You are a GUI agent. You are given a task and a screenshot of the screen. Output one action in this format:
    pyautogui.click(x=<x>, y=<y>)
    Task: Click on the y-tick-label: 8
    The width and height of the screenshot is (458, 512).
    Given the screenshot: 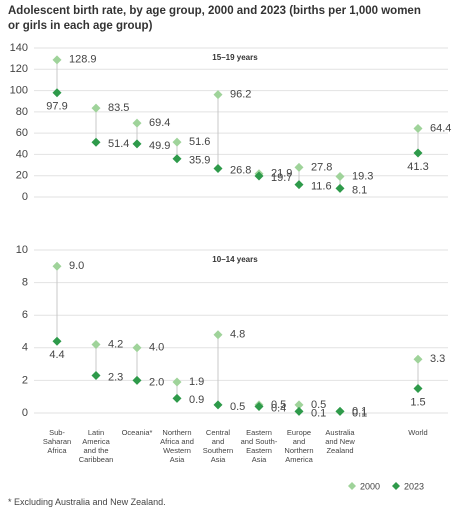 What is the action you would take?
    pyautogui.click(x=25, y=283)
    